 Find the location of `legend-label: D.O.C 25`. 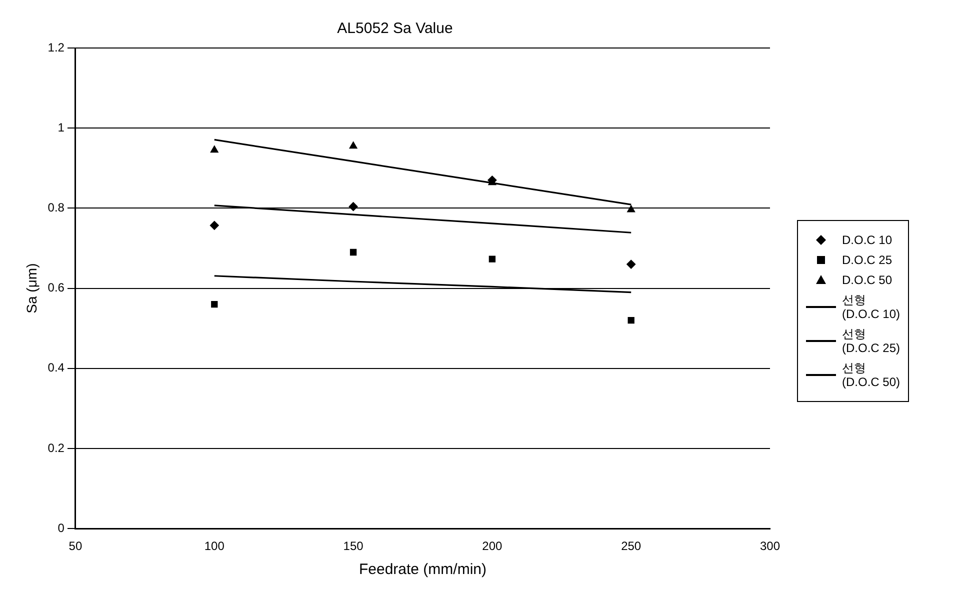

legend-label: D.O.C 25 is located at coordinates (867, 260).